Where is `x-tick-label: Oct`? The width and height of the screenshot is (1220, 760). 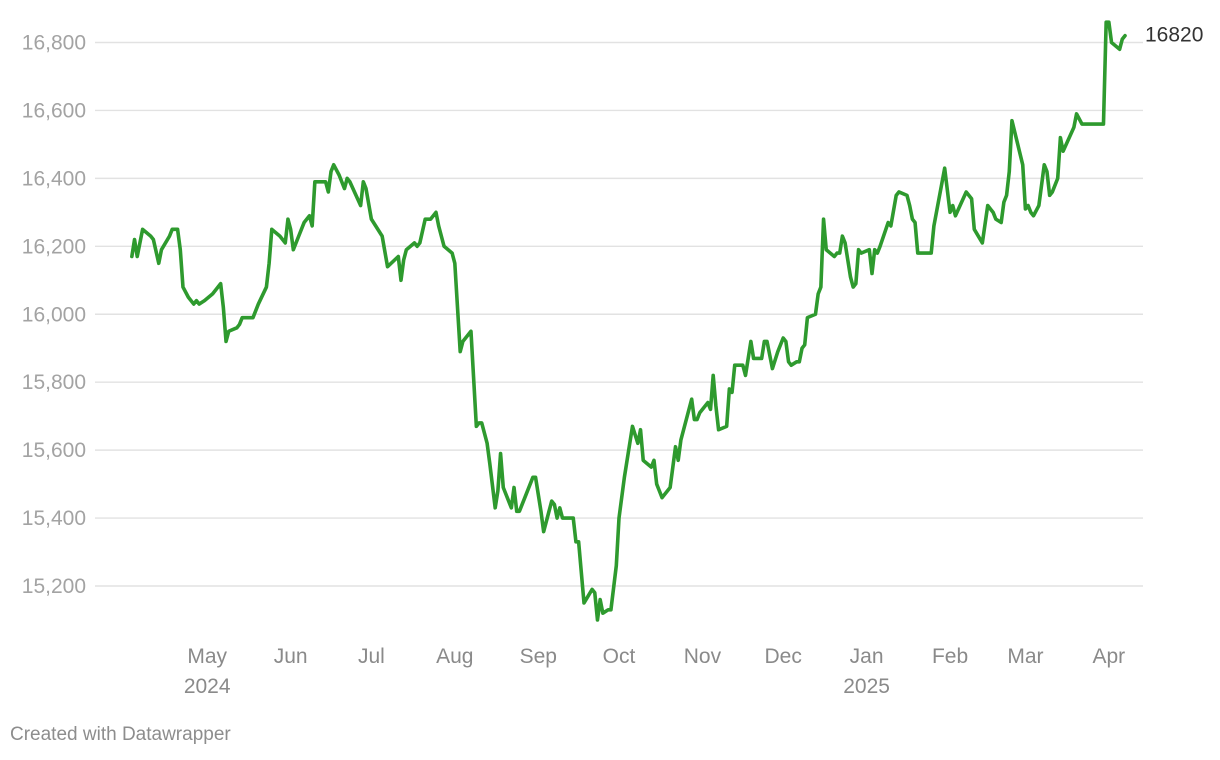 x-tick-label: Oct is located at coordinates (619, 656).